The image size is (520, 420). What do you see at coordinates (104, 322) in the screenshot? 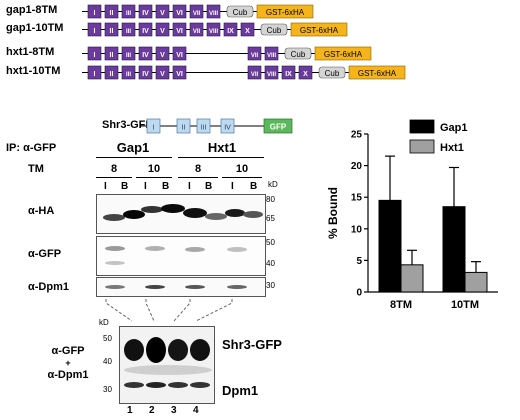
I see `lower-kd-label: kD` at bounding box center [104, 322].